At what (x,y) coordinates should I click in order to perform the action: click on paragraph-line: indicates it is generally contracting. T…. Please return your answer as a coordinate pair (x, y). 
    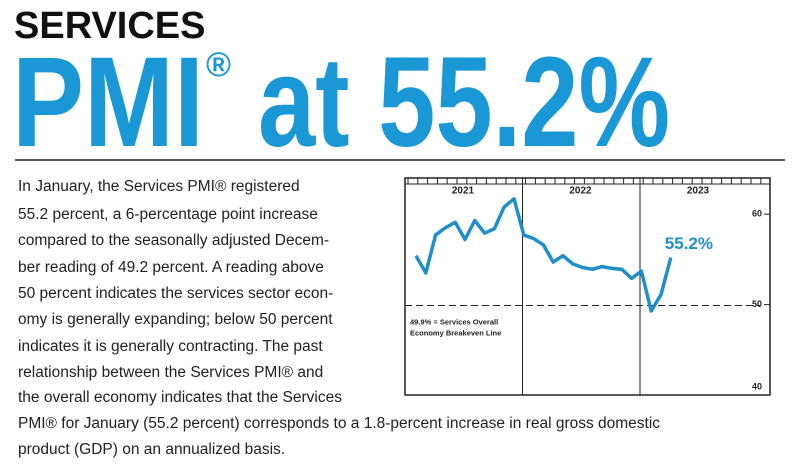
    Looking at the image, I should click on (170, 346).